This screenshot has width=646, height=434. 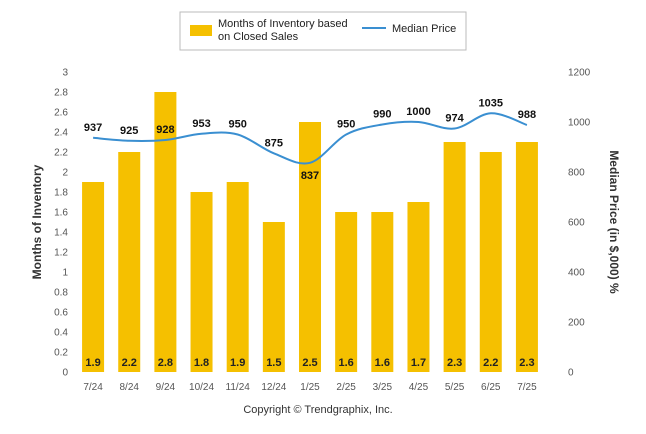 I want to click on y-tick-label: 0.8, so click(x=61, y=293).